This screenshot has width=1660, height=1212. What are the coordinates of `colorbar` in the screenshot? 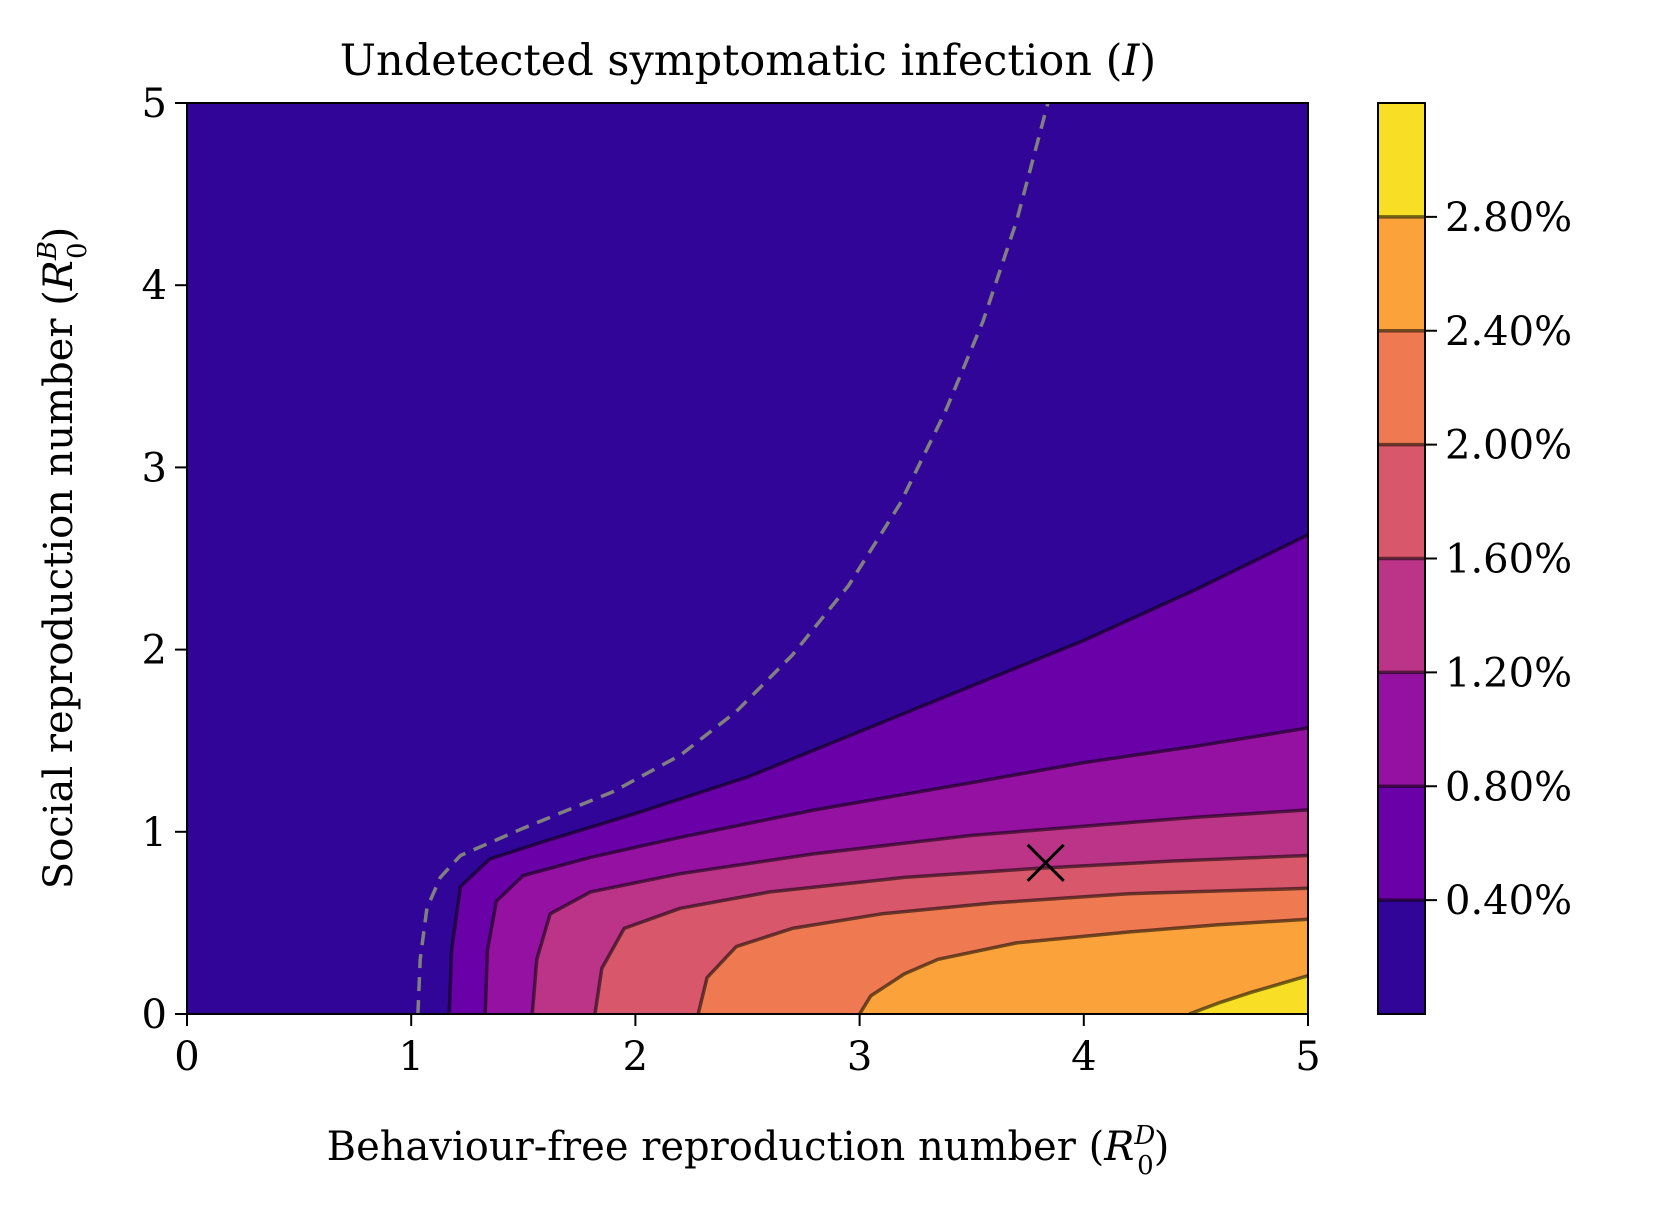 It's located at (1401, 559).